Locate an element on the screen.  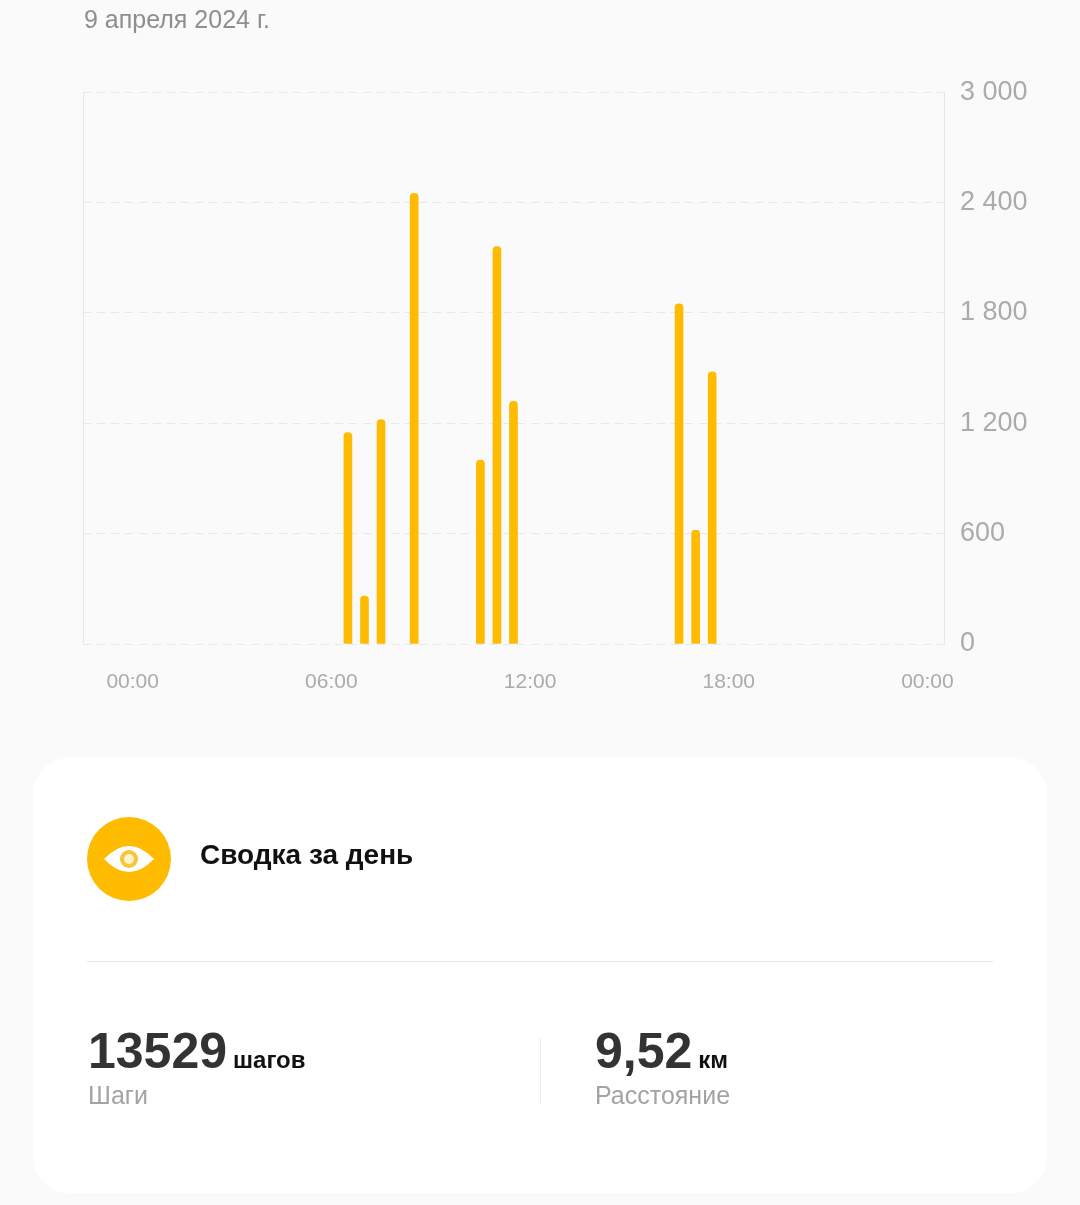
y-tick-label: 600 is located at coordinates (983, 532).